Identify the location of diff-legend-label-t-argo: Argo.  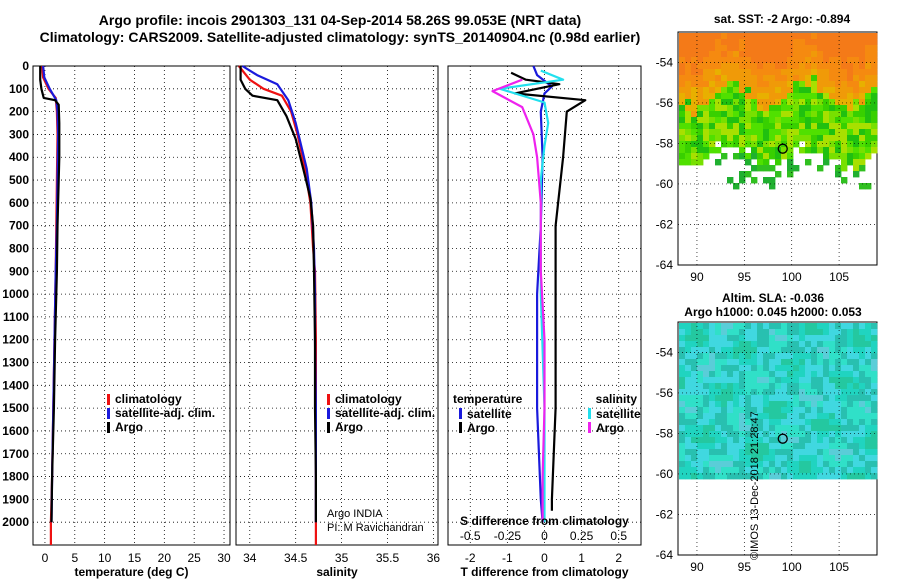
(481, 428).